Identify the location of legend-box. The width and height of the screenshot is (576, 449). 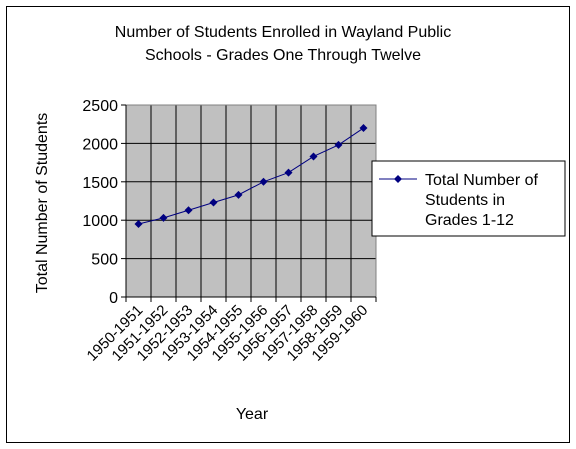
(468, 198).